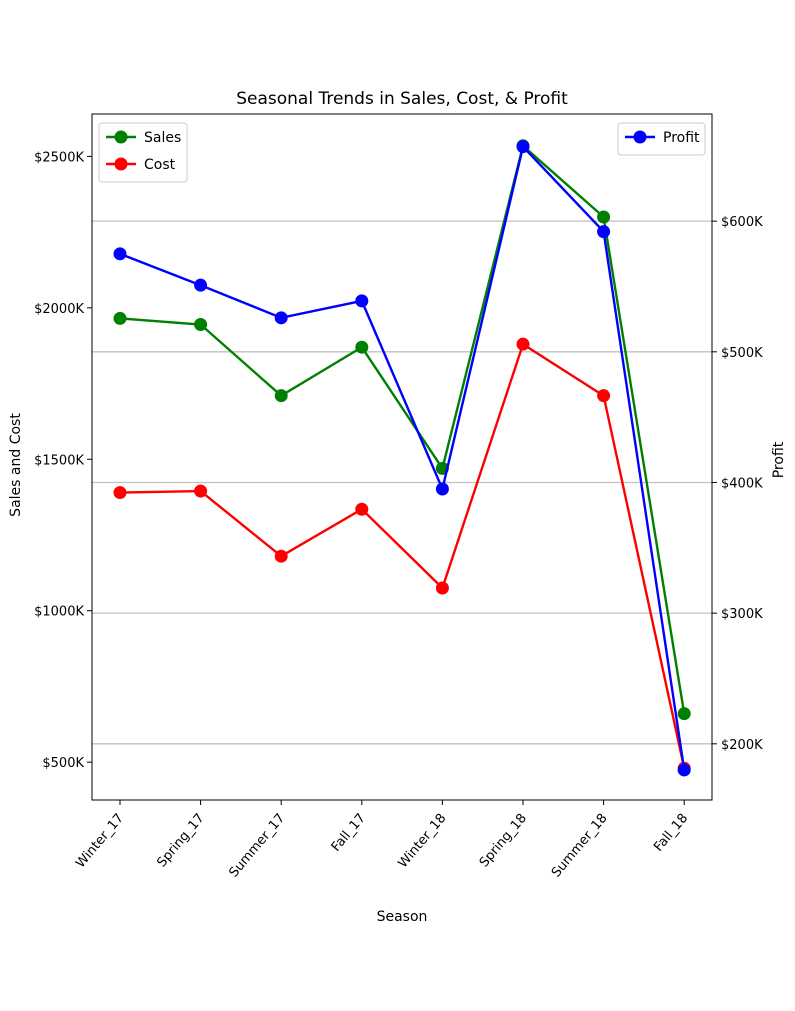 The image size is (795, 1011). I want to click on x-axis-label: Season, so click(402, 917).